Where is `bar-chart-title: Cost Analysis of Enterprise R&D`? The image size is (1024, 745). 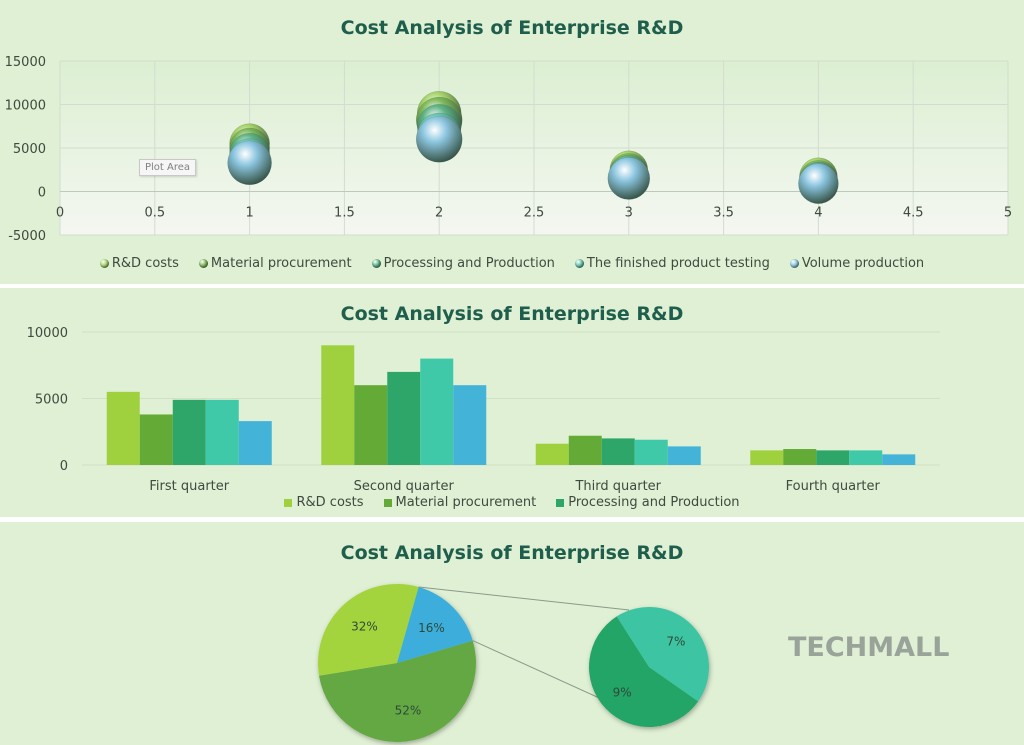 bar-chart-title: Cost Analysis of Enterprise R&D is located at coordinates (512, 314).